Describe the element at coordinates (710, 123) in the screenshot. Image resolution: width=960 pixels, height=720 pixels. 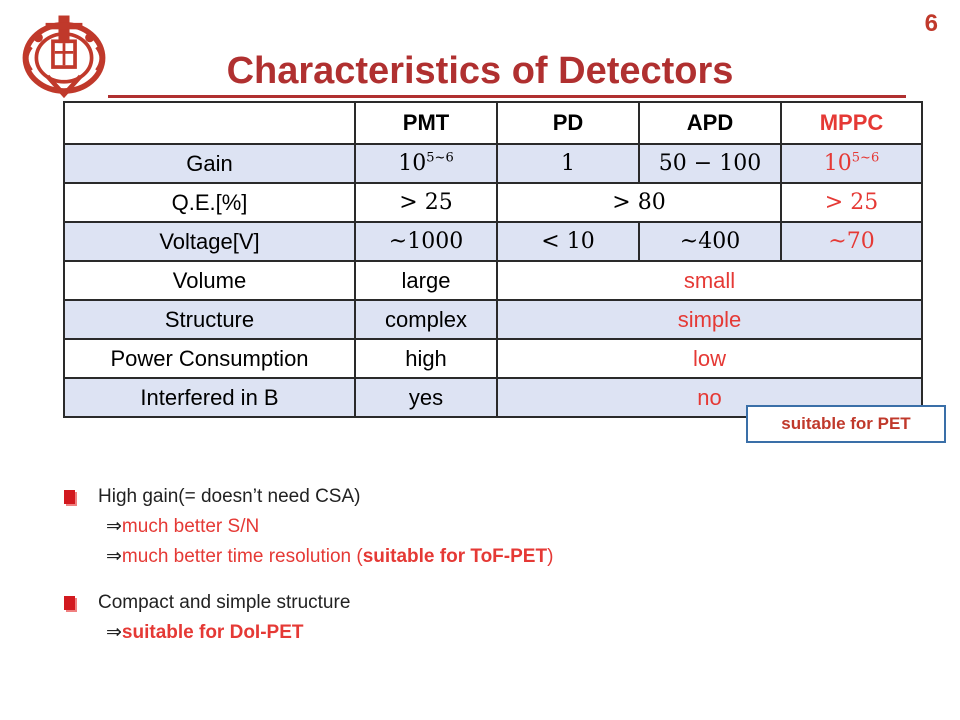
I see `header-apd: APD` at that location.